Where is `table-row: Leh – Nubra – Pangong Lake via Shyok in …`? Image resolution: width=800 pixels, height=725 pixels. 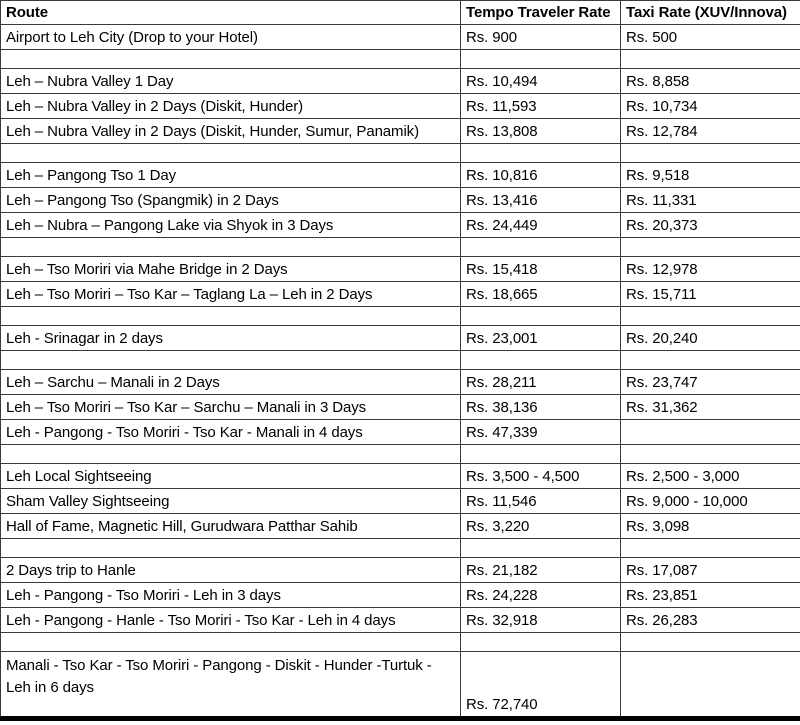
table-row: Leh – Nubra – Pangong Lake via Shyok in … is located at coordinates (400, 225).